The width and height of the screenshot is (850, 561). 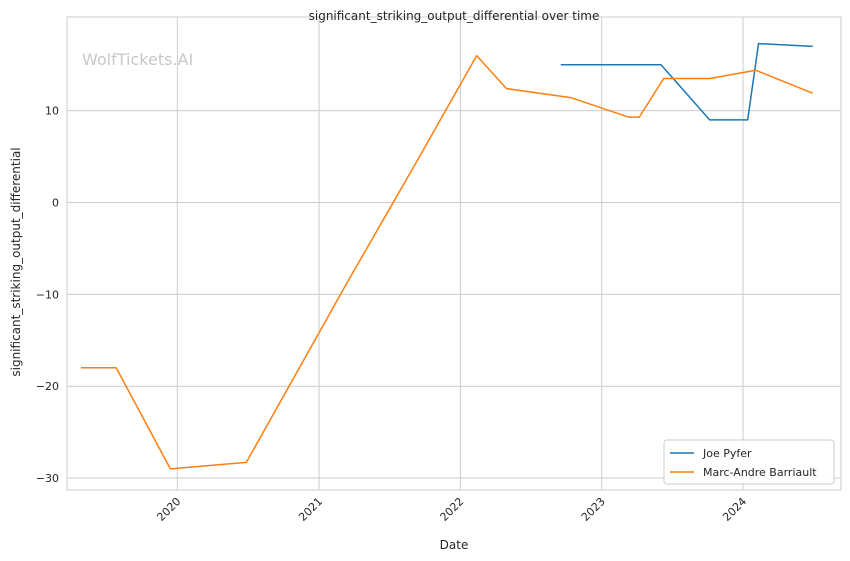 What do you see at coordinates (55, 203) in the screenshot?
I see `y-tick-label: 0` at bounding box center [55, 203].